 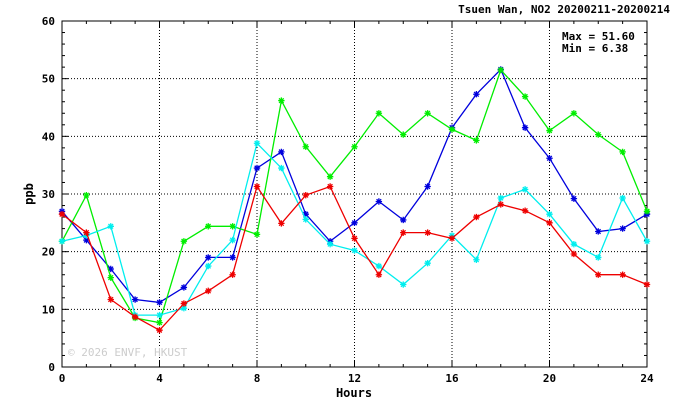 What do you see at coordinates (48, 309) in the screenshot?
I see `y-tick-label: 10` at bounding box center [48, 309].